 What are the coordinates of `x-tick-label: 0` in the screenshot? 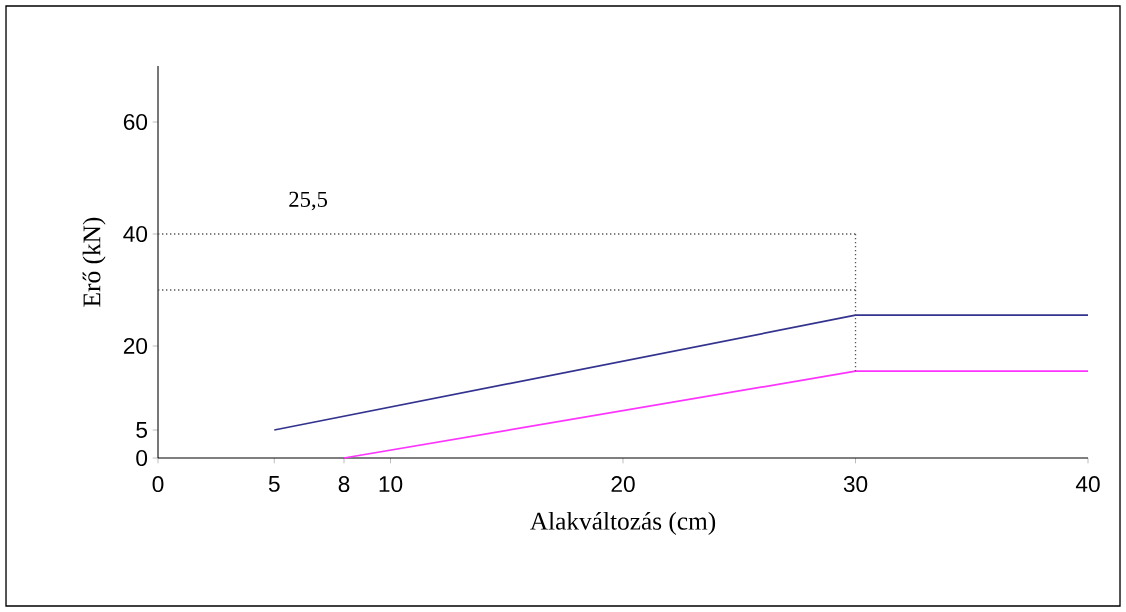 It's located at (158, 484).